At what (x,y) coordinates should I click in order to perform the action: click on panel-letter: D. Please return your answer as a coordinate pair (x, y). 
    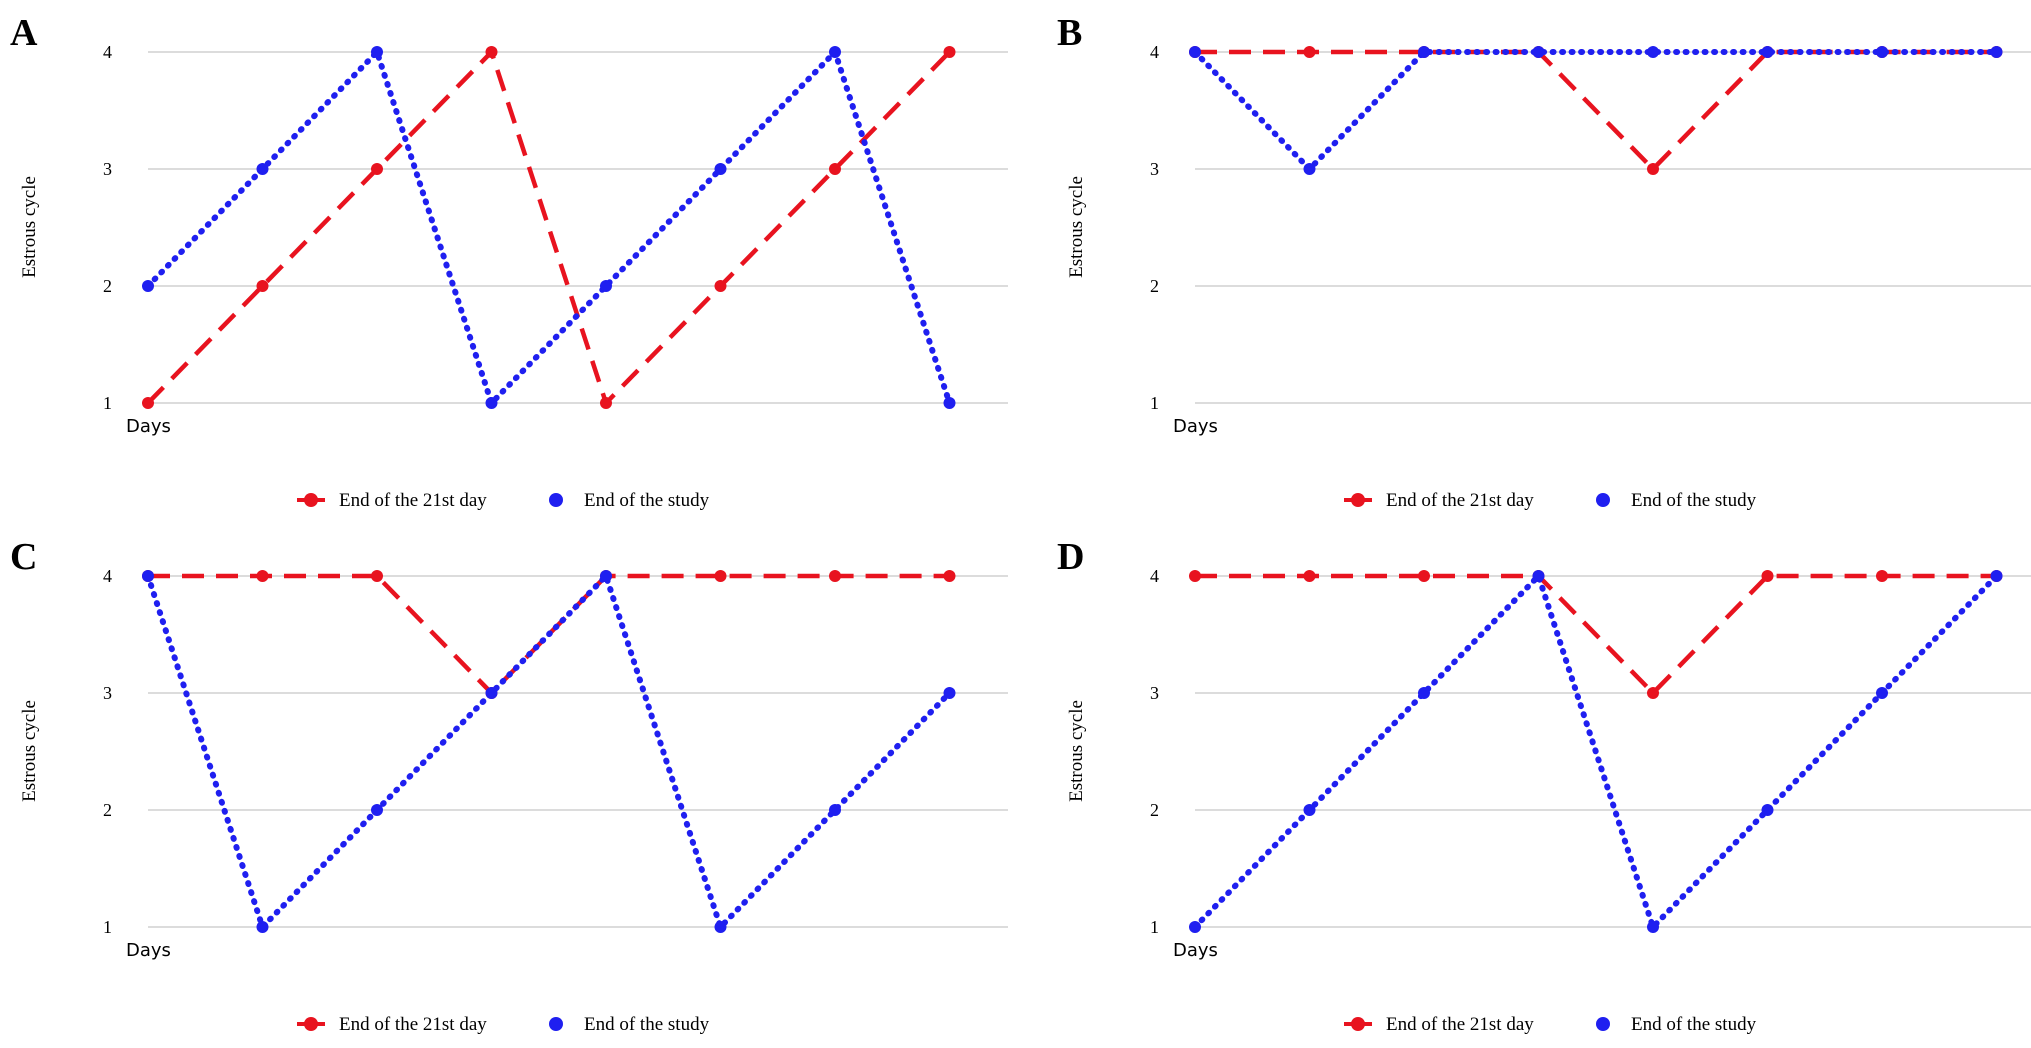
    Looking at the image, I should click on (1070, 557).